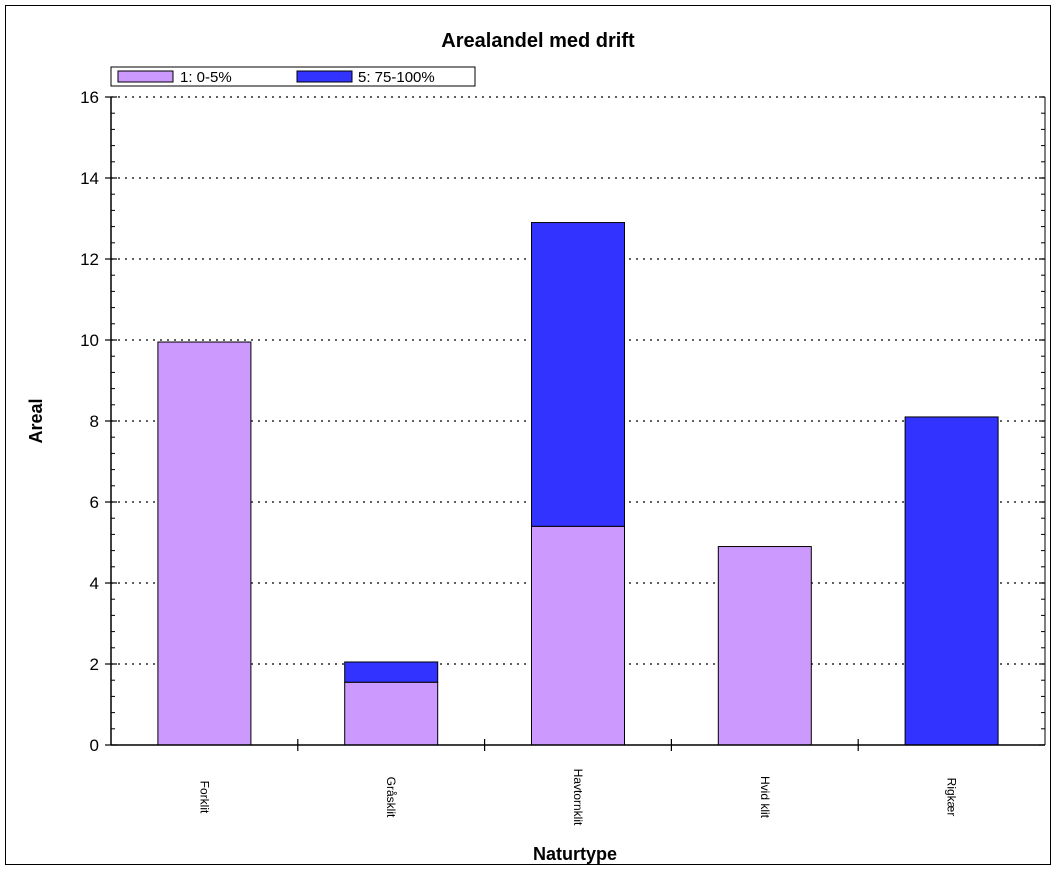 The image size is (1057, 871). What do you see at coordinates (952, 797) in the screenshot?
I see `x-tick-label: Rigkær` at bounding box center [952, 797].